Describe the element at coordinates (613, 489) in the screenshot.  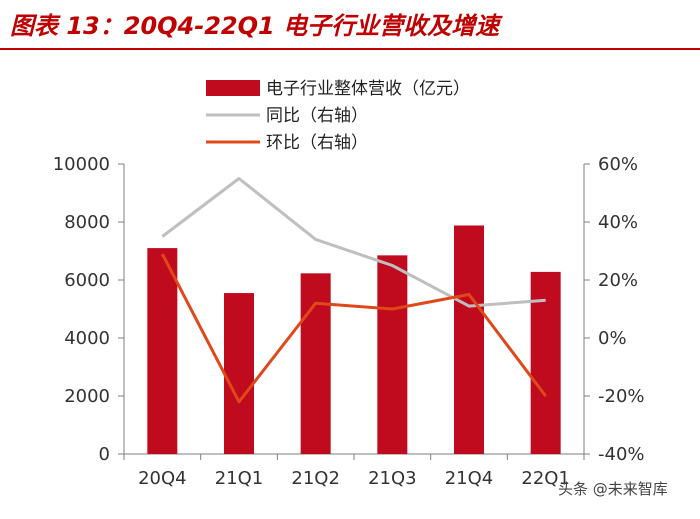
I see `watermark: 头条 @未来智库` at that location.